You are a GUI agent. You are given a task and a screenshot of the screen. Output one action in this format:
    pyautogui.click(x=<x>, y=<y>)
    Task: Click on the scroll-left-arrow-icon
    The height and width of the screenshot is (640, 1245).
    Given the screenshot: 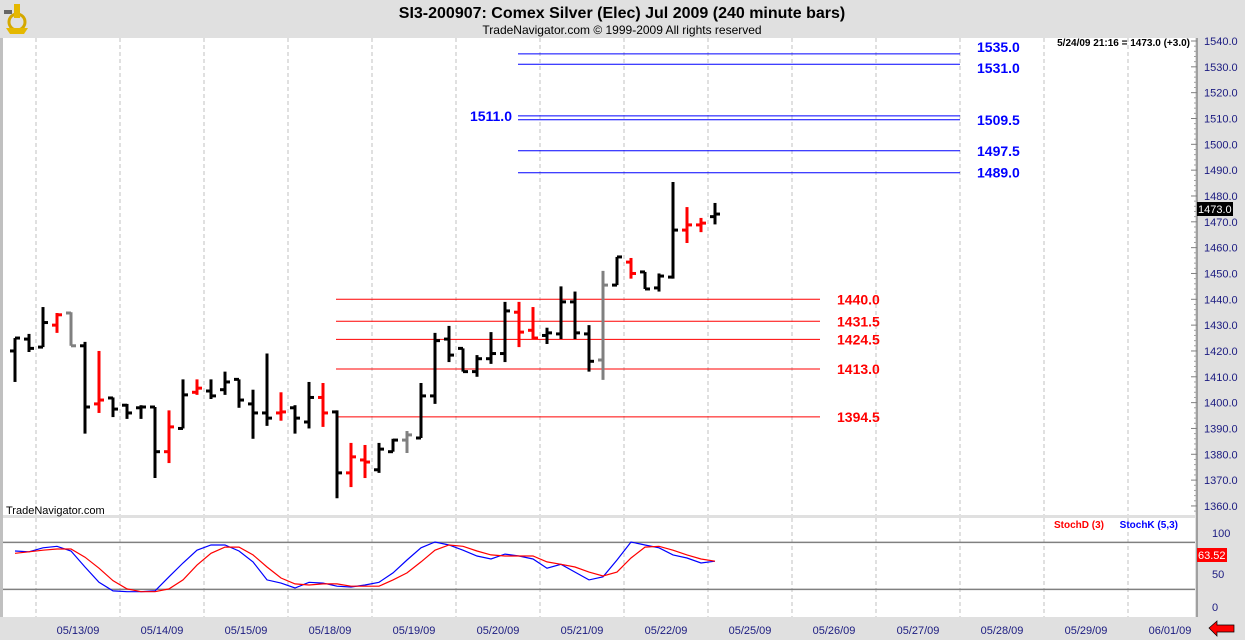 What is the action you would take?
    pyautogui.click(x=1221, y=628)
    